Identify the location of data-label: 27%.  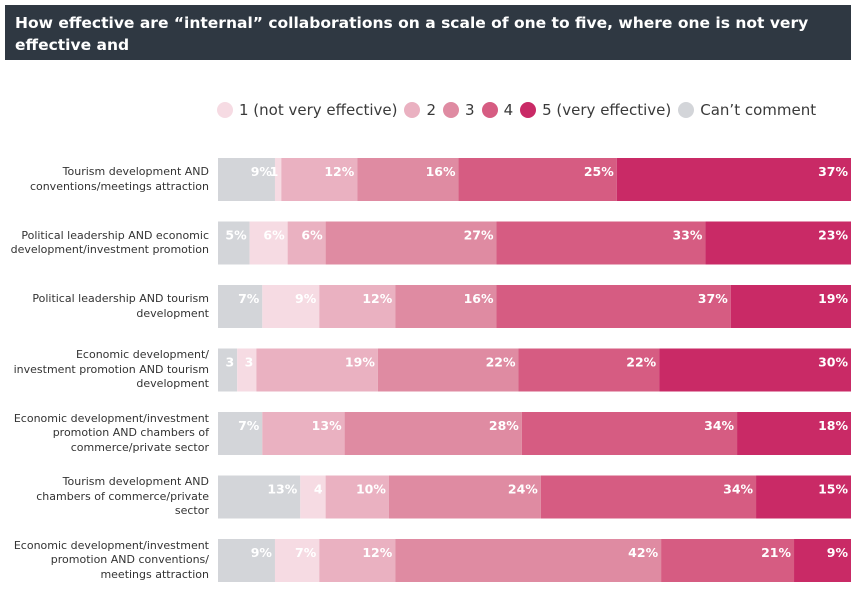
(479, 235).